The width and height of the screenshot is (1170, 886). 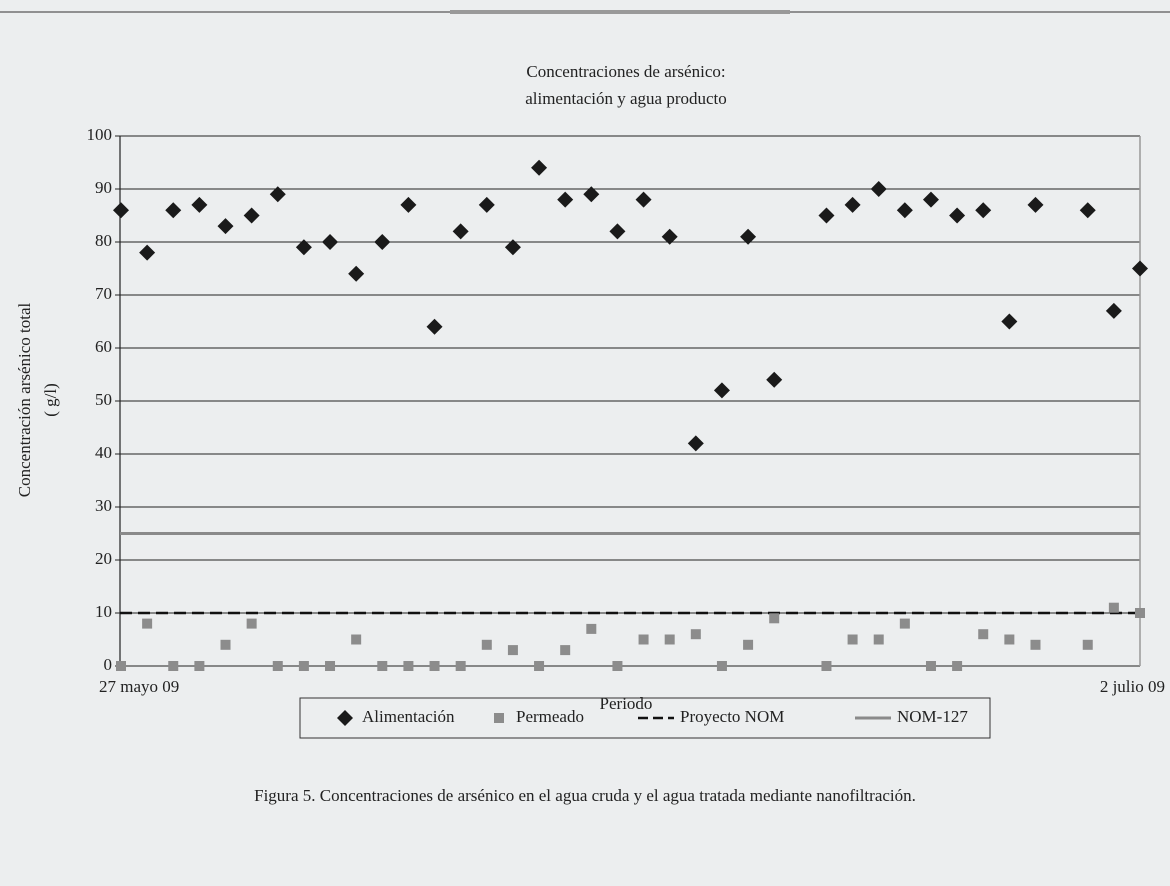 What do you see at coordinates (626, 98) in the screenshot?
I see `chart-title: alimentación y agua producto` at bounding box center [626, 98].